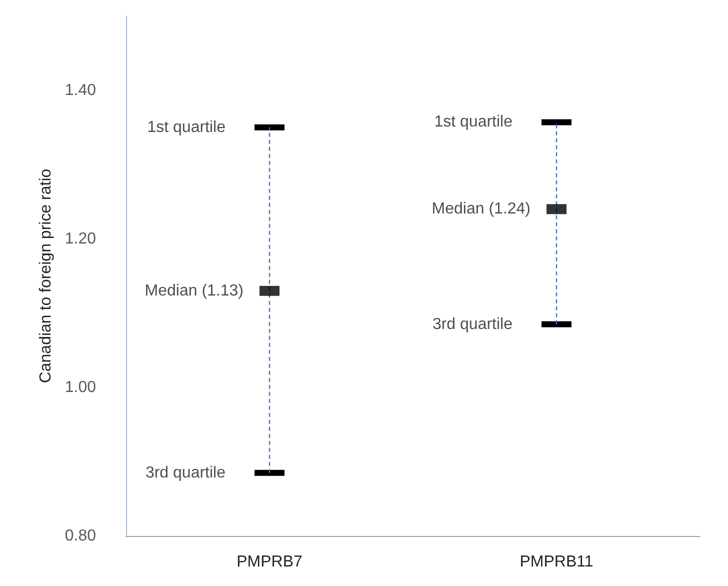 This screenshot has height=586, width=728. I want to click on data-label: Median (1.24), so click(481, 209).